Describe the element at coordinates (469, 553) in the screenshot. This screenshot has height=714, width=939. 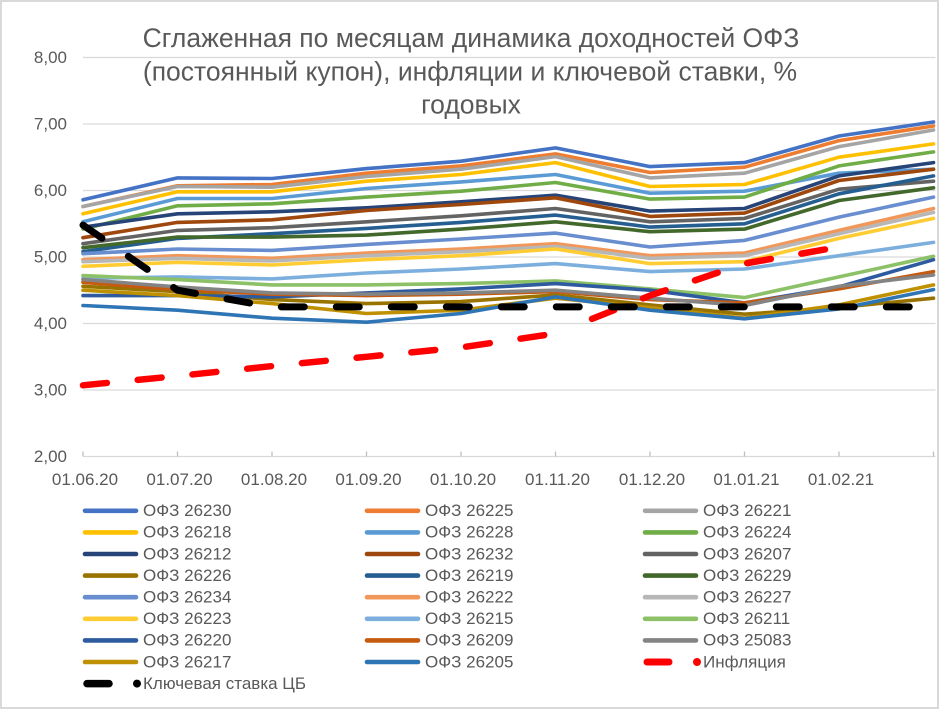
I see `svg-text: ОФЗ 26232` at that location.